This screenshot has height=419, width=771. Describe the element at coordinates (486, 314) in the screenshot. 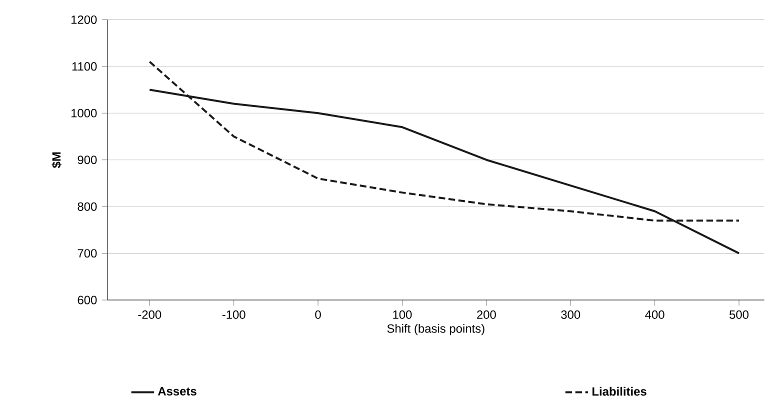

I see `x-tick-label: 200` at that location.